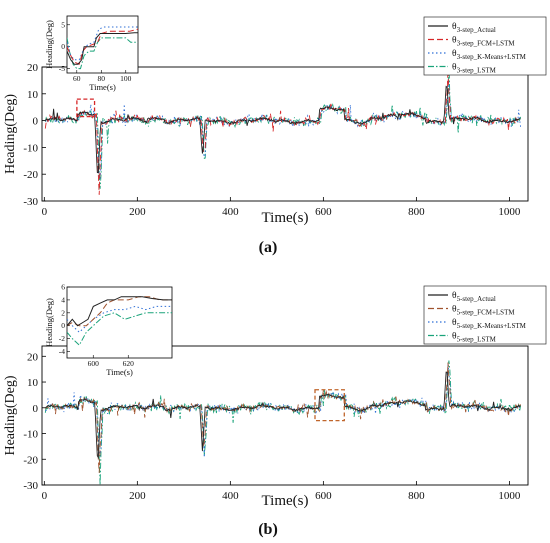 The height and width of the screenshot is (543, 550). I want to click on legend-entry: θ3-step_Actual, so click(474, 28).